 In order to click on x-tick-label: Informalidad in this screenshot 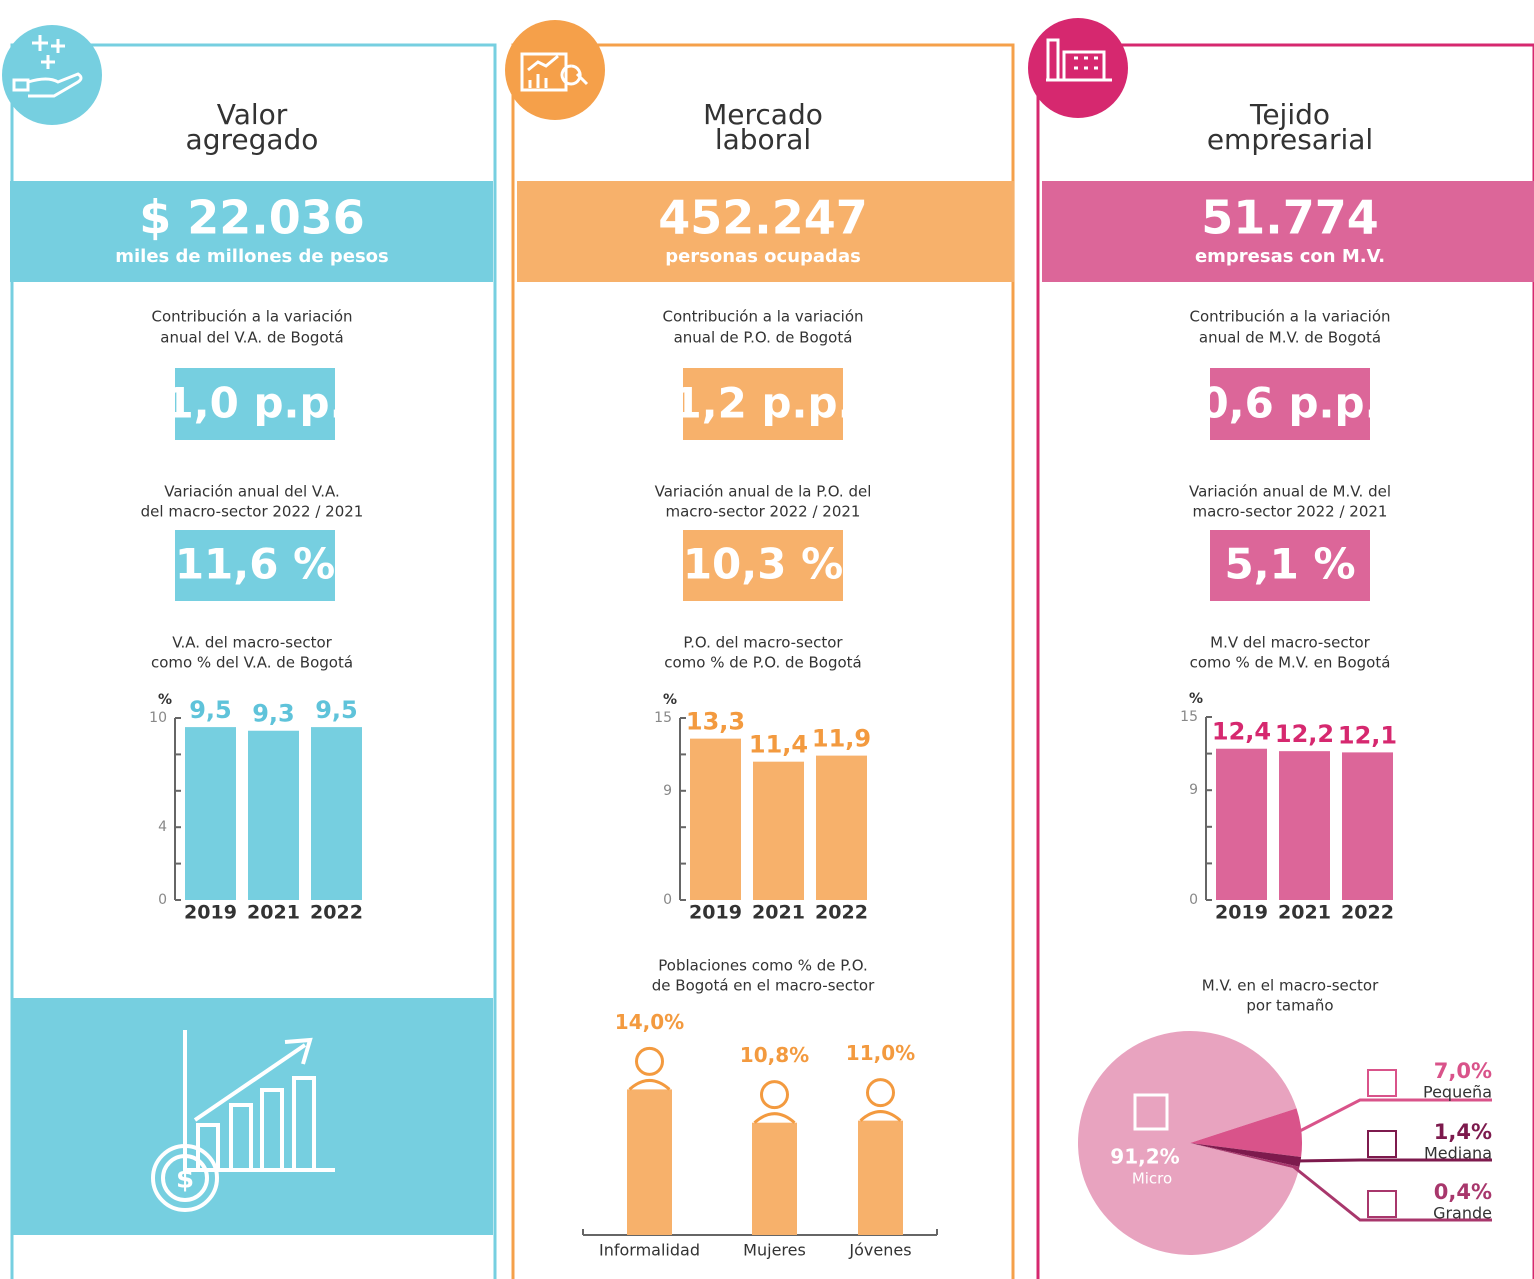, I will do `click(649, 1250)`.